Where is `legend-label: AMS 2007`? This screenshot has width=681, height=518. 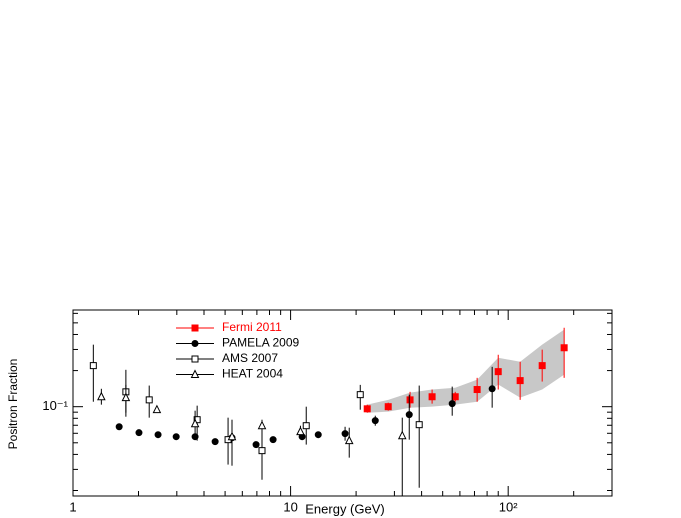 legend-label: AMS 2007 is located at coordinates (250, 358).